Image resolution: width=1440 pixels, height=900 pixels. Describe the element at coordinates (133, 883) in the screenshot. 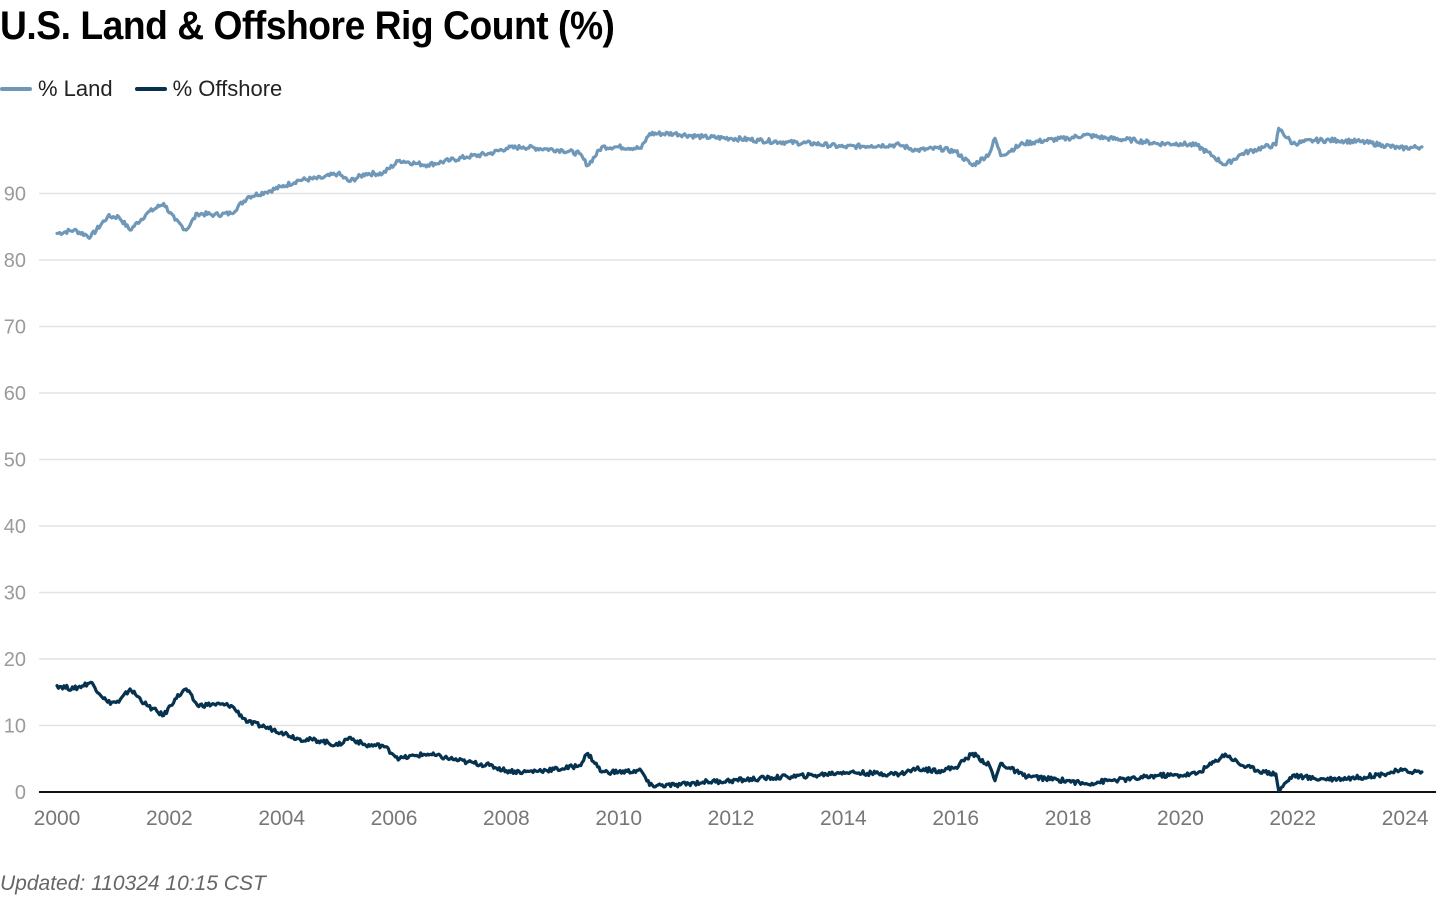

I see `updated-timestamp: Updated: 110324 10:15 CST` at that location.